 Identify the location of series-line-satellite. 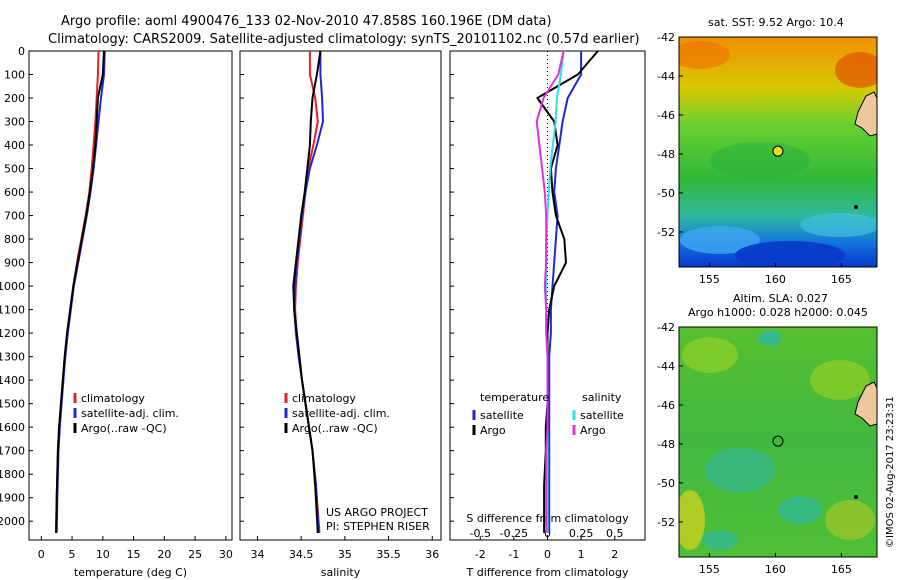
(565, 292).